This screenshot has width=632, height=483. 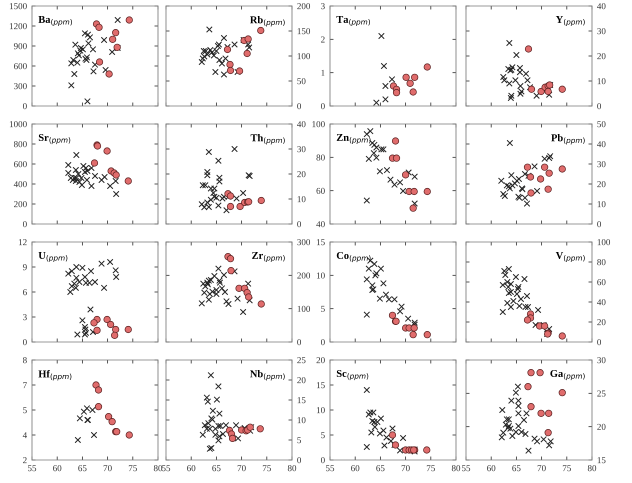 What do you see at coordinates (20, 46) in the screenshot?
I see `y-tick-label: 900` at bounding box center [20, 46].